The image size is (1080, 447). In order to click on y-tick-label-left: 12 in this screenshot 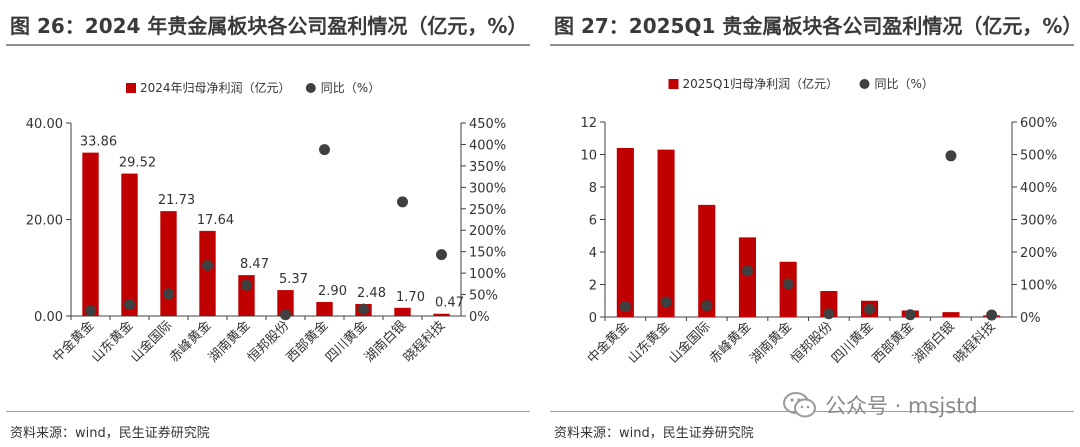, I will do `click(588, 123)`.